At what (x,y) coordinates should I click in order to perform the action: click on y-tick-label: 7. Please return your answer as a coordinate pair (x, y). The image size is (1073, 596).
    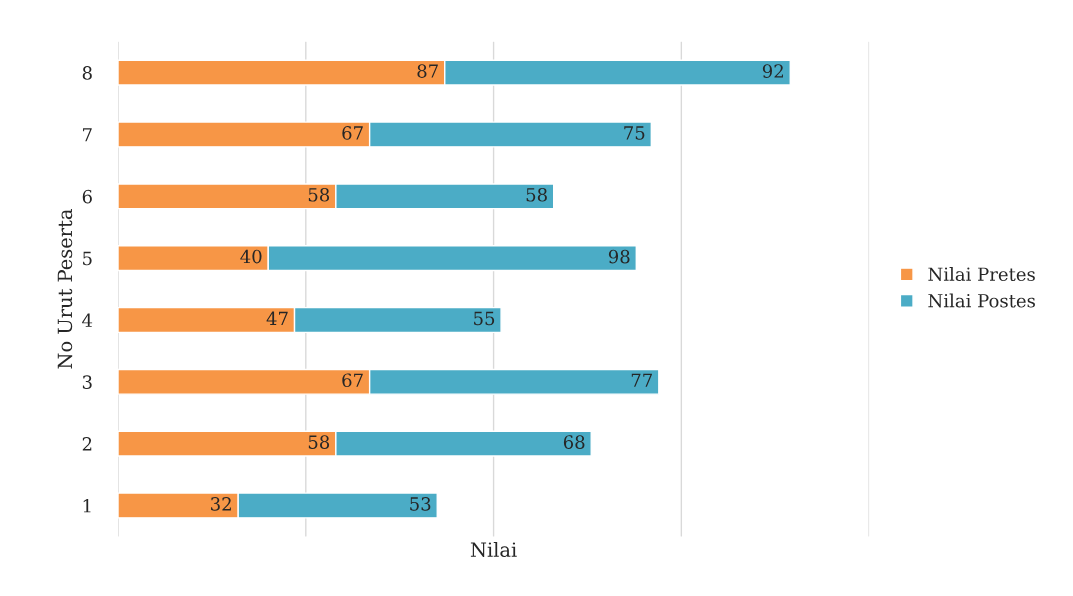
    Looking at the image, I should click on (87, 135).